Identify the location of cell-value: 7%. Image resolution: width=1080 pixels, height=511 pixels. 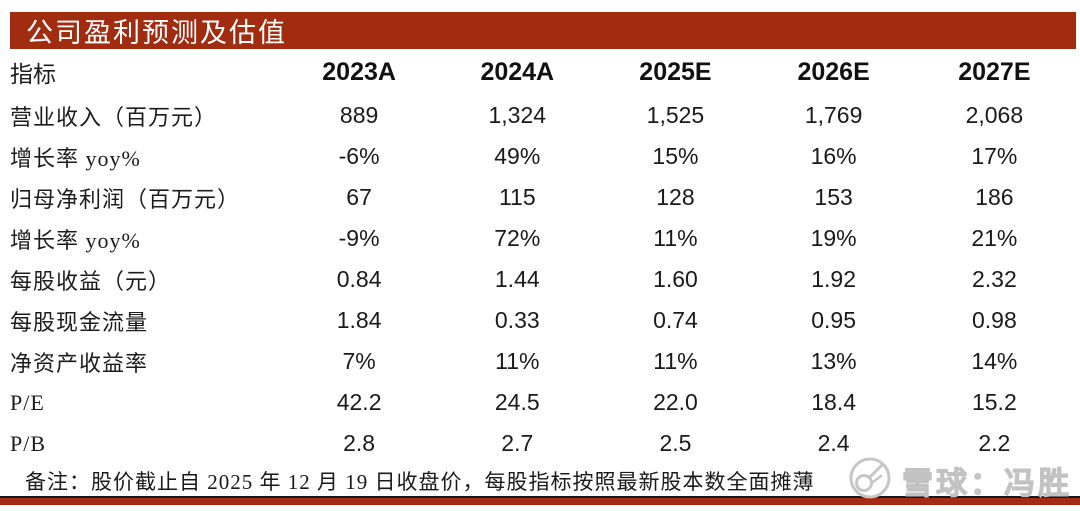
(359, 361).